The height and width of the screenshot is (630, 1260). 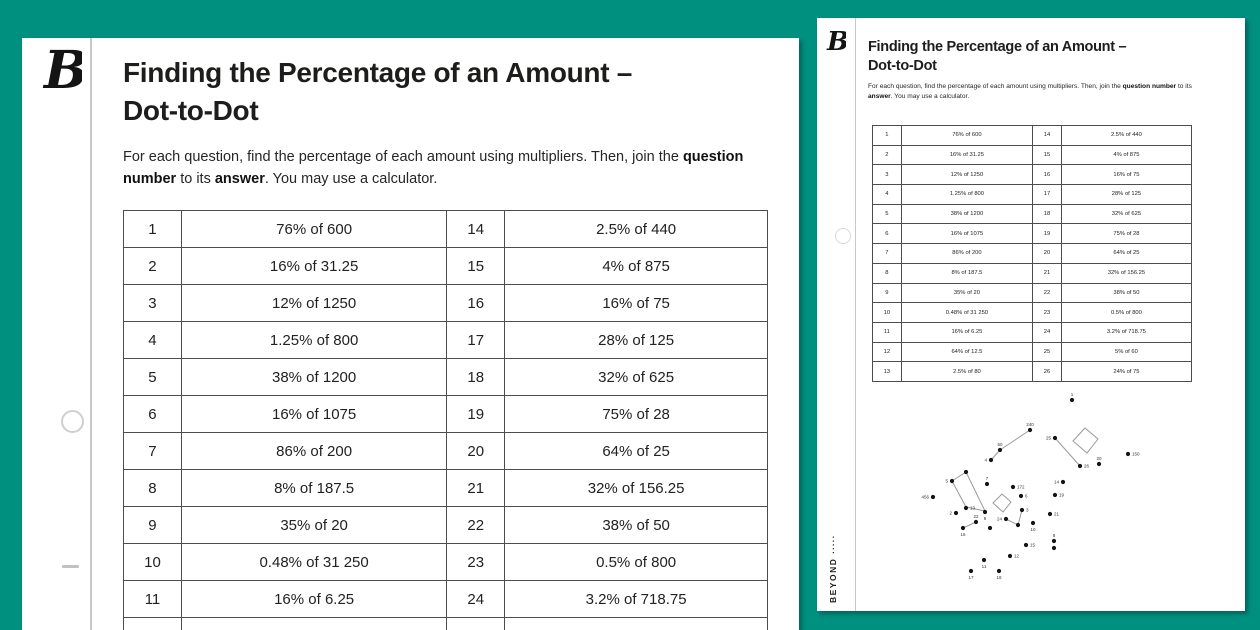 What do you see at coordinates (636, 414) in the screenshot?
I see `question-cell: 75% of 28` at bounding box center [636, 414].